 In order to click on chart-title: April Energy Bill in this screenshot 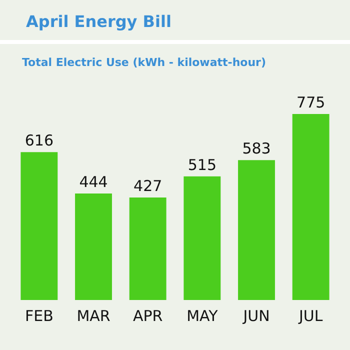, I will do `click(99, 21)`.